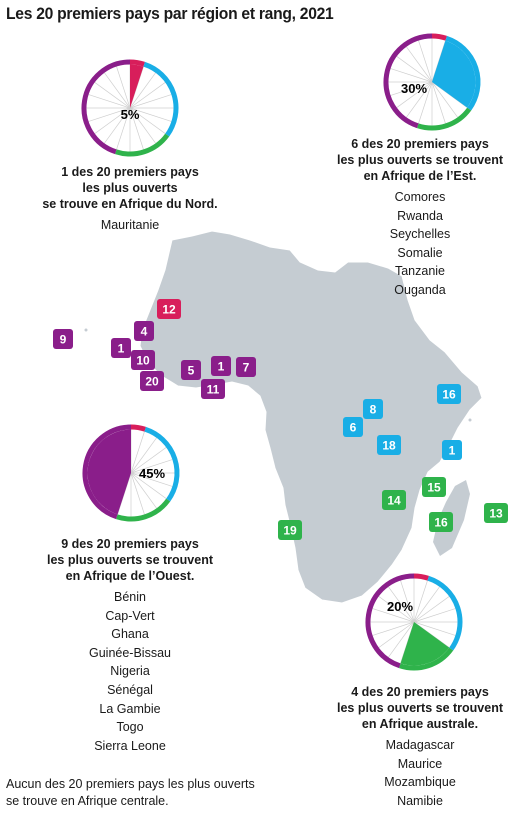 This screenshot has width=529, height=814. What do you see at coordinates (130, 671) in the screenshot?
I see `country-name: Nigeria` at bounding box center [130, 671].